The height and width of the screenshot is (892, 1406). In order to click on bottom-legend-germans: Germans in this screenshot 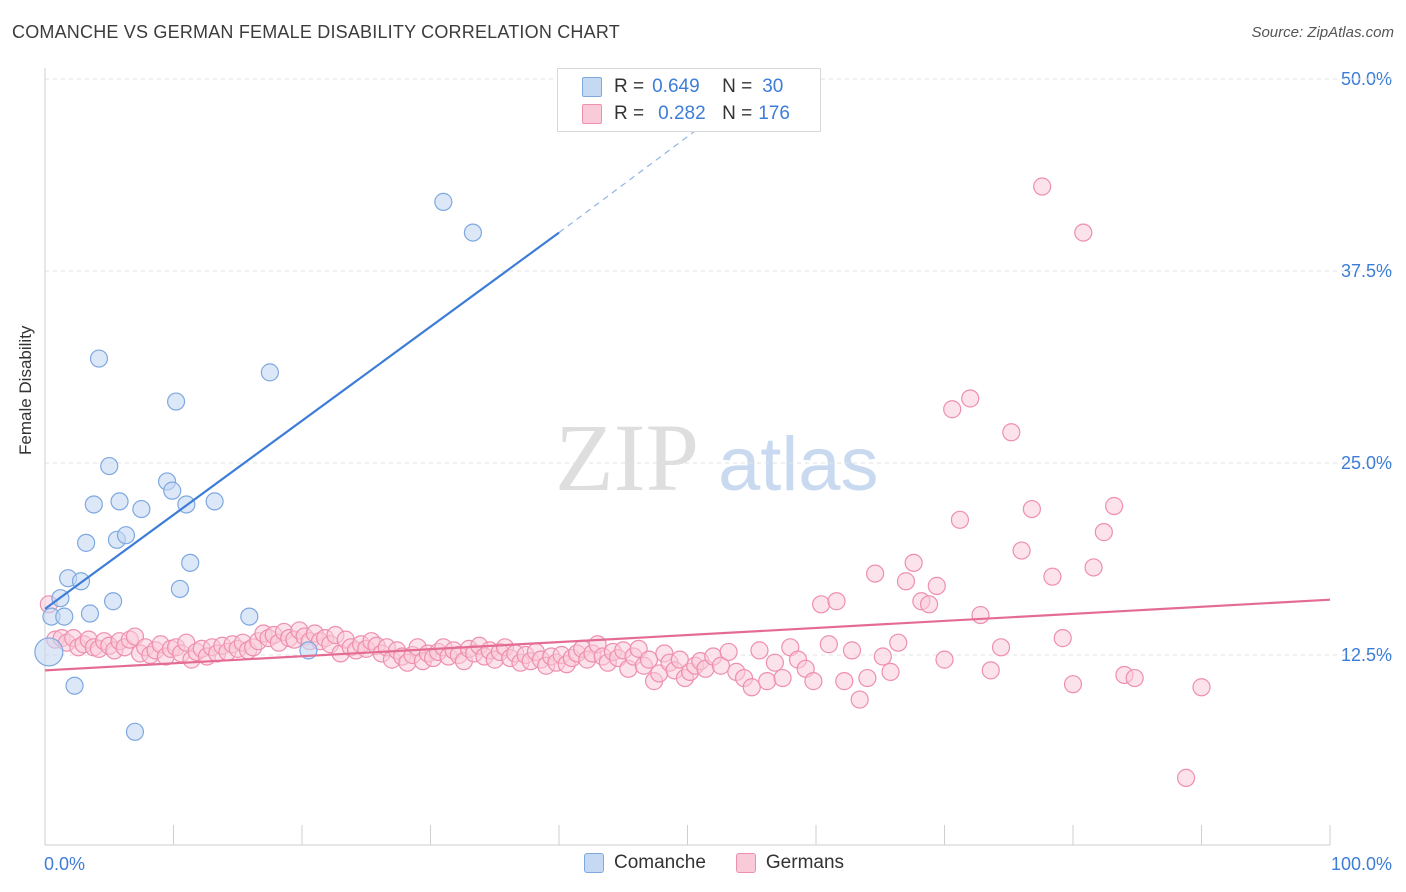, I will do `click(790, 863)`.